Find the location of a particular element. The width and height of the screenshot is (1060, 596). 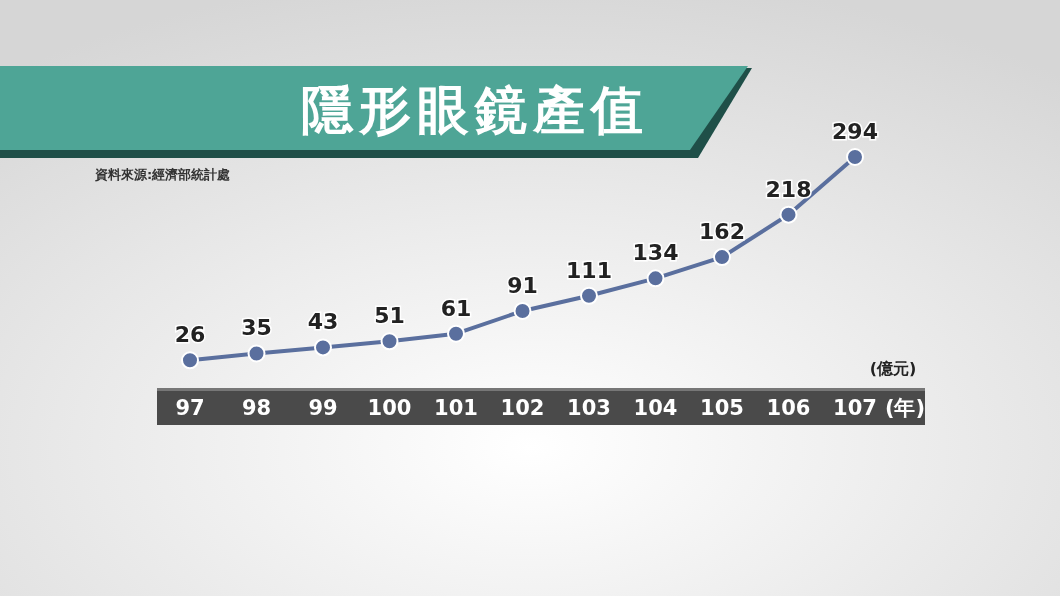

data-label: 134 is located at coordinates (655, 253).